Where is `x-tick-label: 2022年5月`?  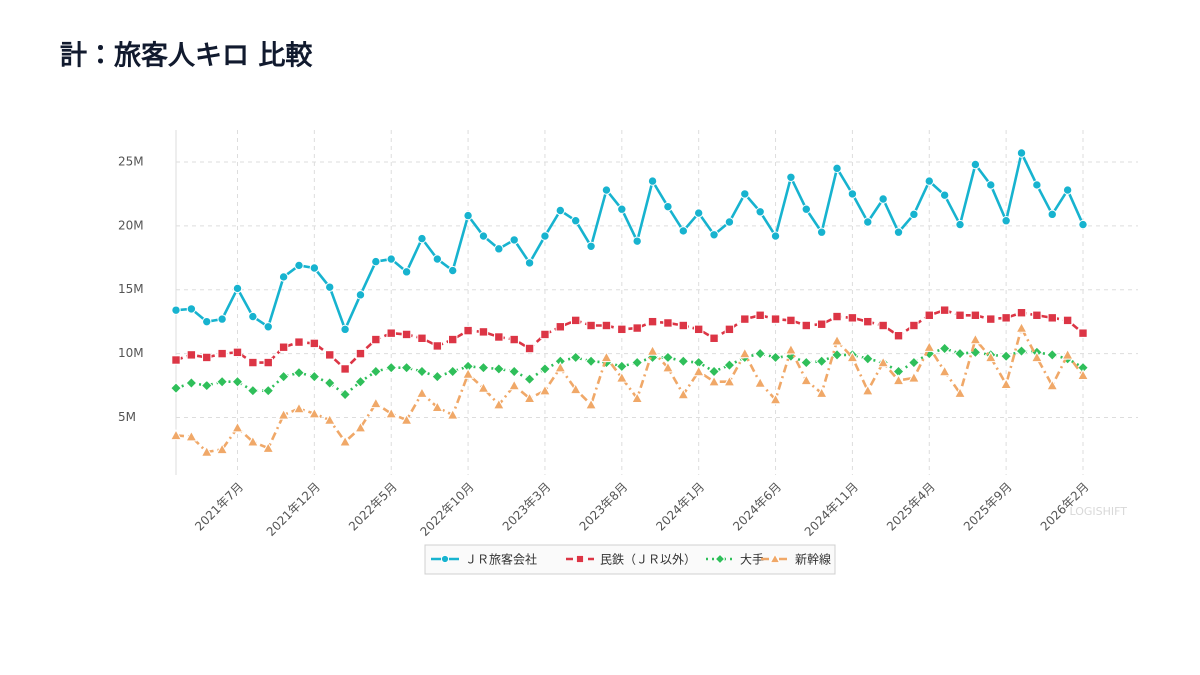 x-tick-label: 2022年5月 is located at coordinates (373, 507).